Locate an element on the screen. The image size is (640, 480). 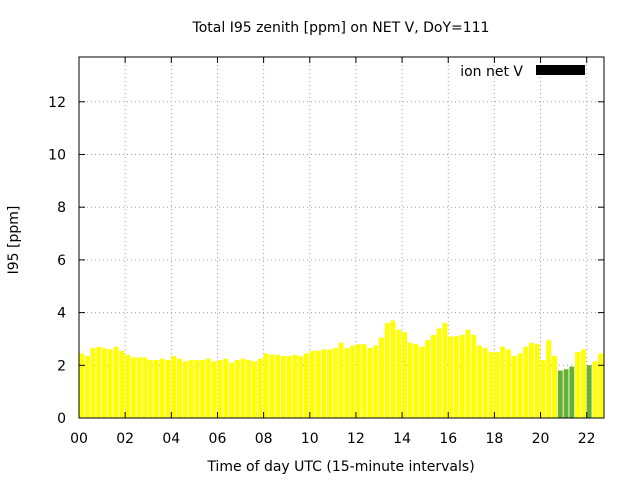
chart-title: Total I95 zenith [ppm] on NET V, DoY=111 is located at coordinates (341, 28).